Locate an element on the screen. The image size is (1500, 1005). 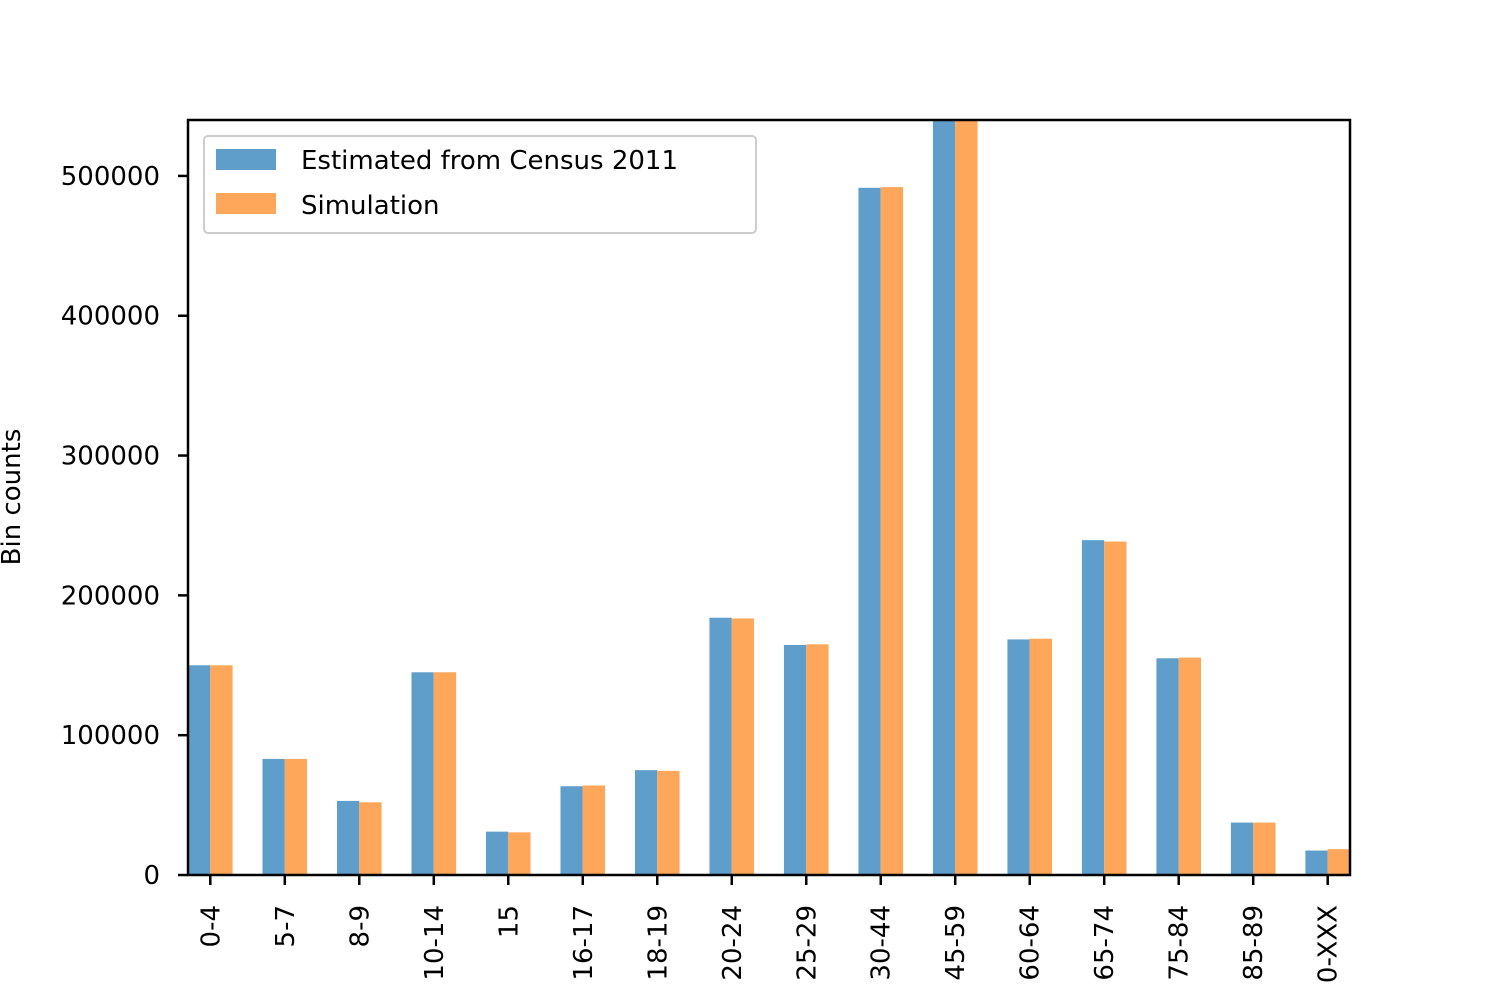
x-tick-label: 85-89 is located at coordinates (1254, 943).